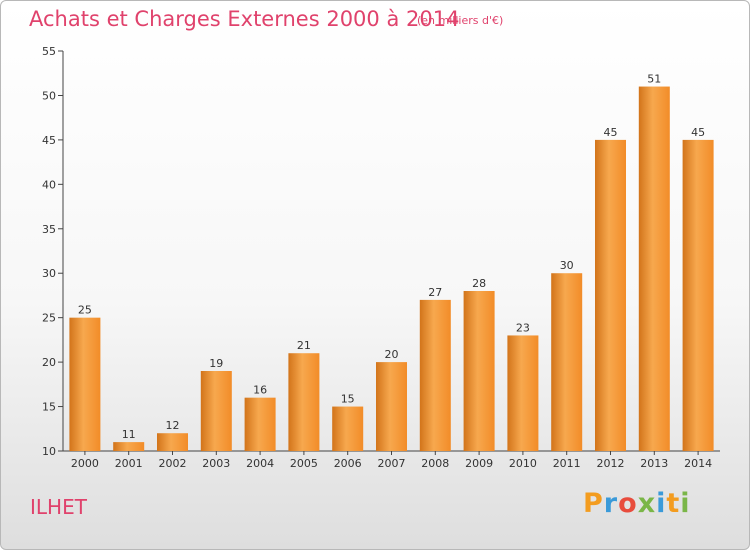 This screenshot has height=550, width=750. I want to click on bar-value-label: 11, so click(129, 434).